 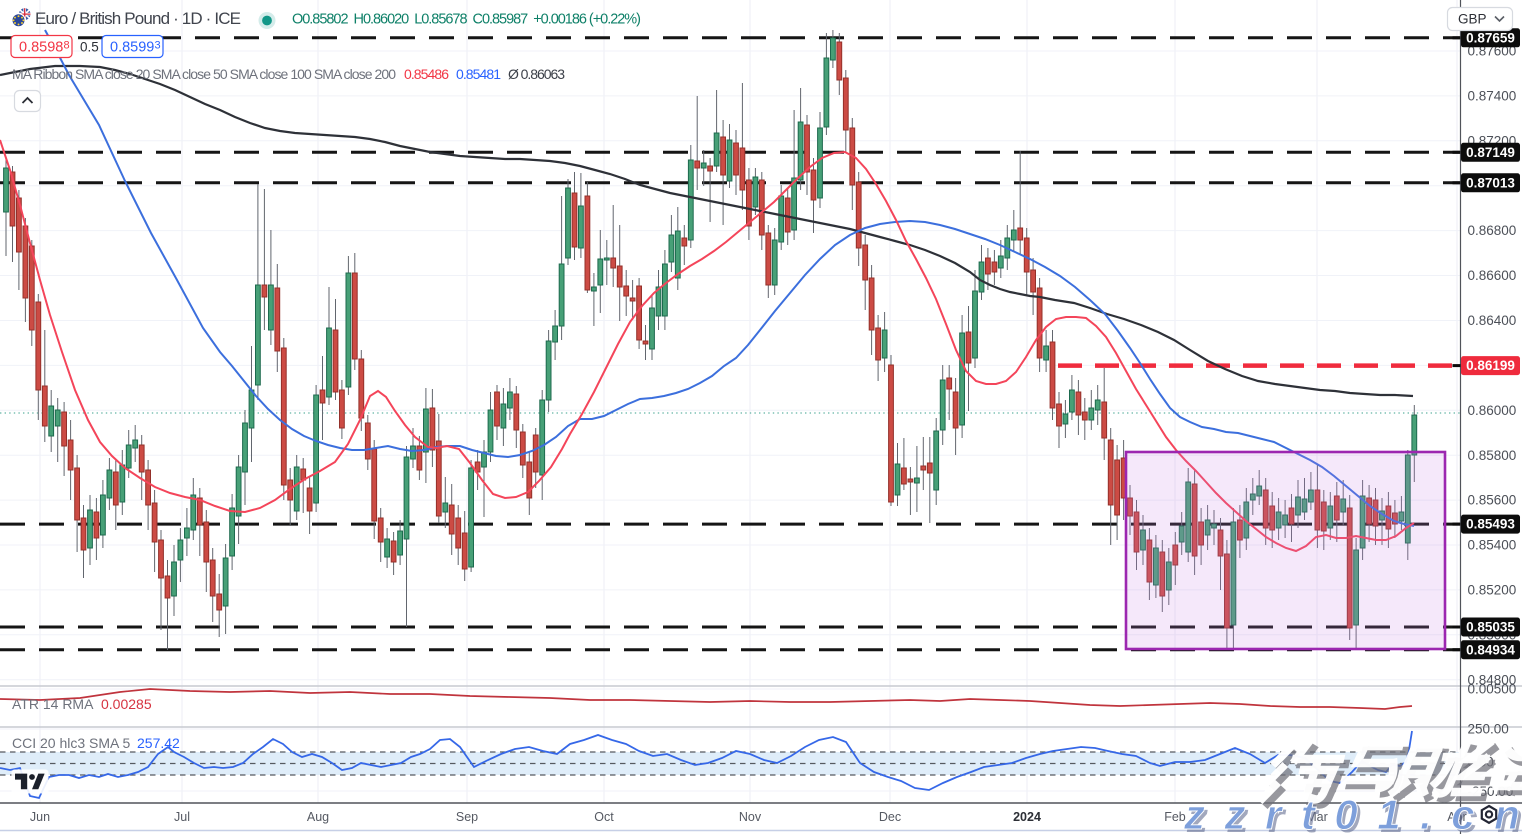 What do you see at coordinates (1317, 817) in the screenshot?
I see `svg-text: Mar` at bounding box center [1317, 817].